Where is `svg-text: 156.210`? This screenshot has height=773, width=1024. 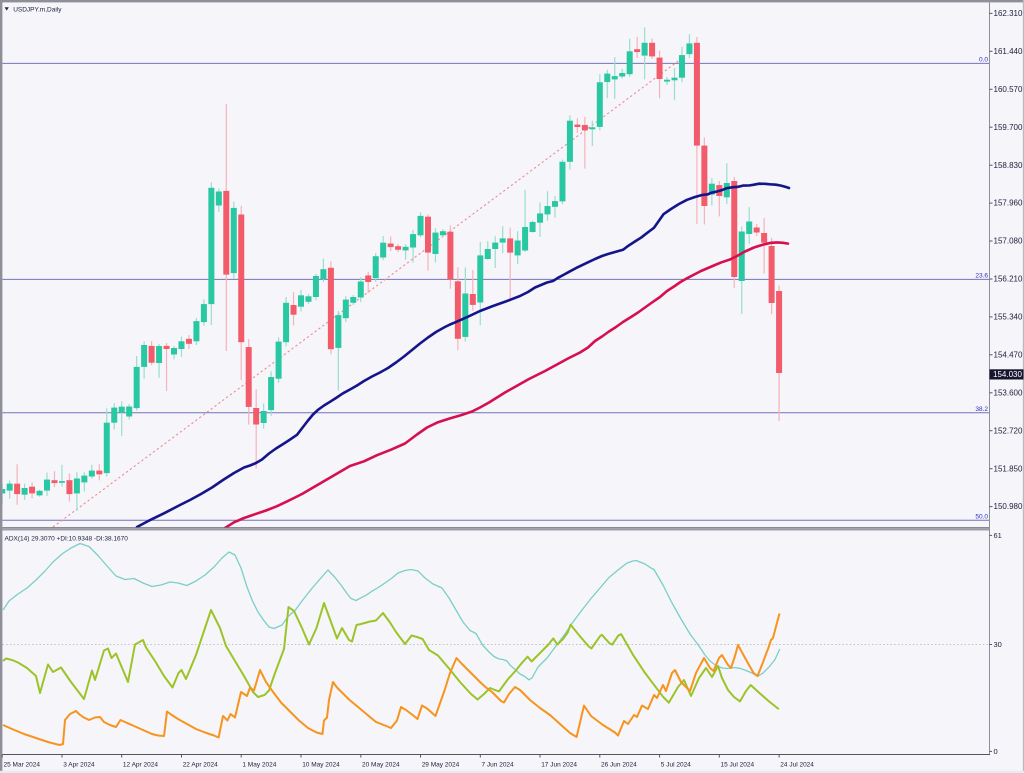
svg-text: 156.210 is located at coordinates (1008, 279).